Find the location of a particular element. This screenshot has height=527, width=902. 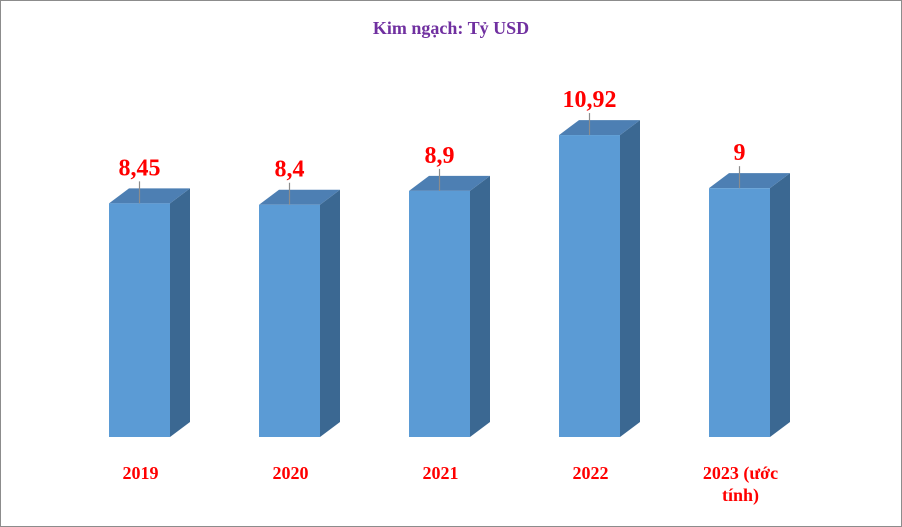

category-label-2: 2021 is located at coordinates (441, 473).